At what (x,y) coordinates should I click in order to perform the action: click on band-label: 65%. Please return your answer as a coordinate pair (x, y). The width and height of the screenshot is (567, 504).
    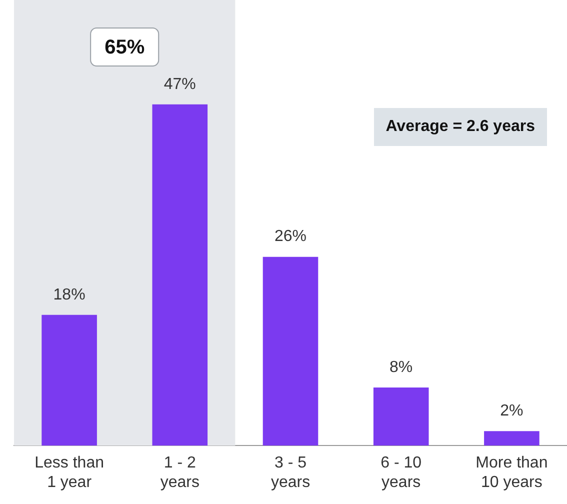
    Looking at the image, I should click on (124, 47).